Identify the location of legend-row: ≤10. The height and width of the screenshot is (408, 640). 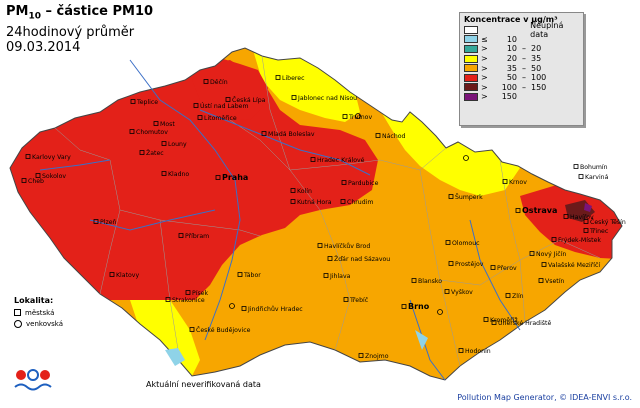
(521, 40).